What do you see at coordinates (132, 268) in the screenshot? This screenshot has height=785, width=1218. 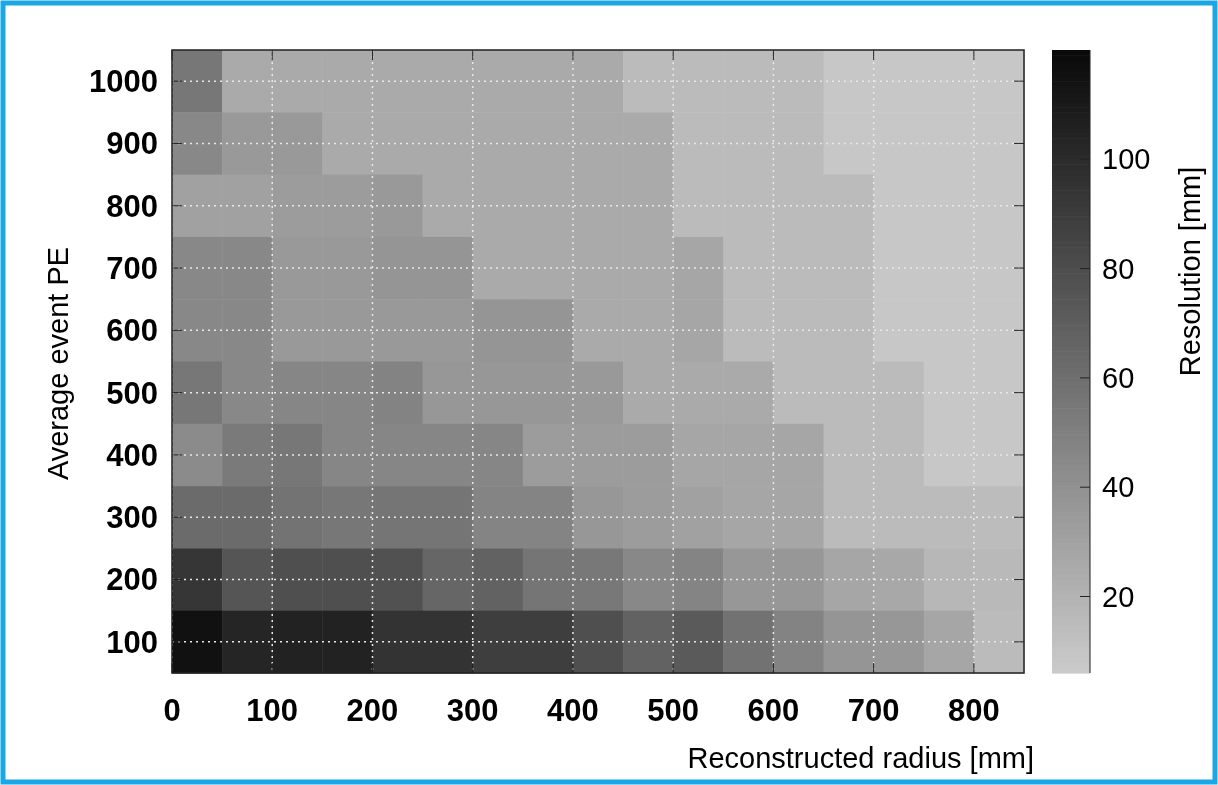 I see `y-tick-label: 700` at bounding box center [132, 268].